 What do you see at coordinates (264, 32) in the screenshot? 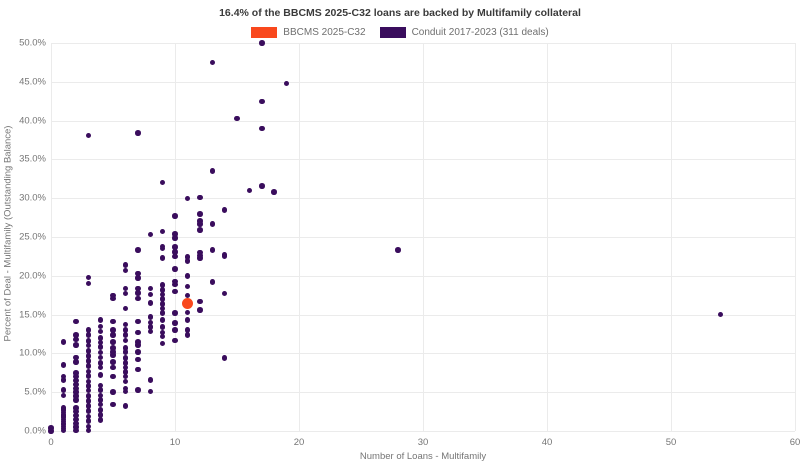
I see `legend-swatch-bbcms` at bounding box center [264, 32].